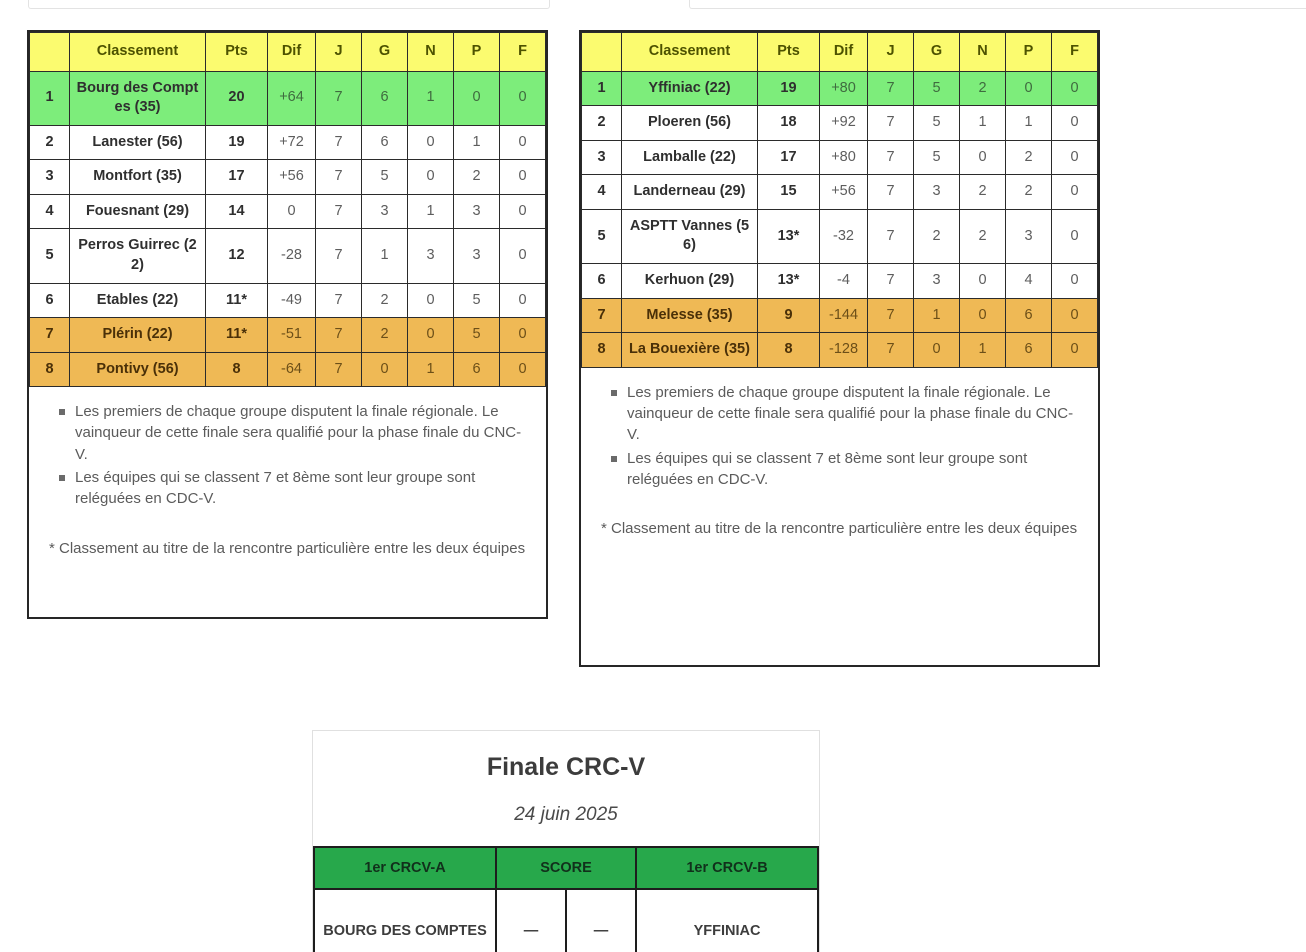 The height and width of the screenshot is (952, 1306). What do you see at coordinates (476, 177) in the screenshot?
I see `cell-p: 2` at bounding box center [476, 177].